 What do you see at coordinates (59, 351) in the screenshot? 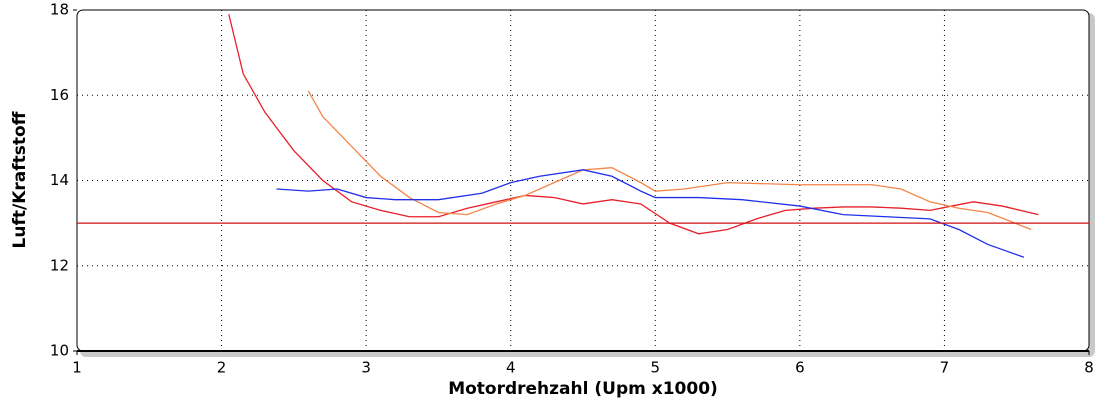
I see `y-tick-label: 10` at bounding box center [59, 351].